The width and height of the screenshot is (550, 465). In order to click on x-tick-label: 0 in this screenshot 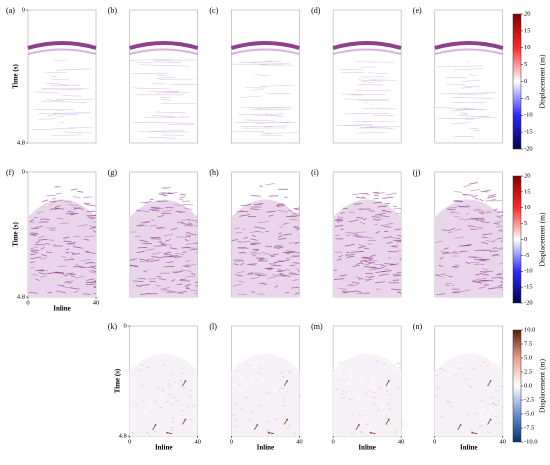, I will do `click(231, 441)`.